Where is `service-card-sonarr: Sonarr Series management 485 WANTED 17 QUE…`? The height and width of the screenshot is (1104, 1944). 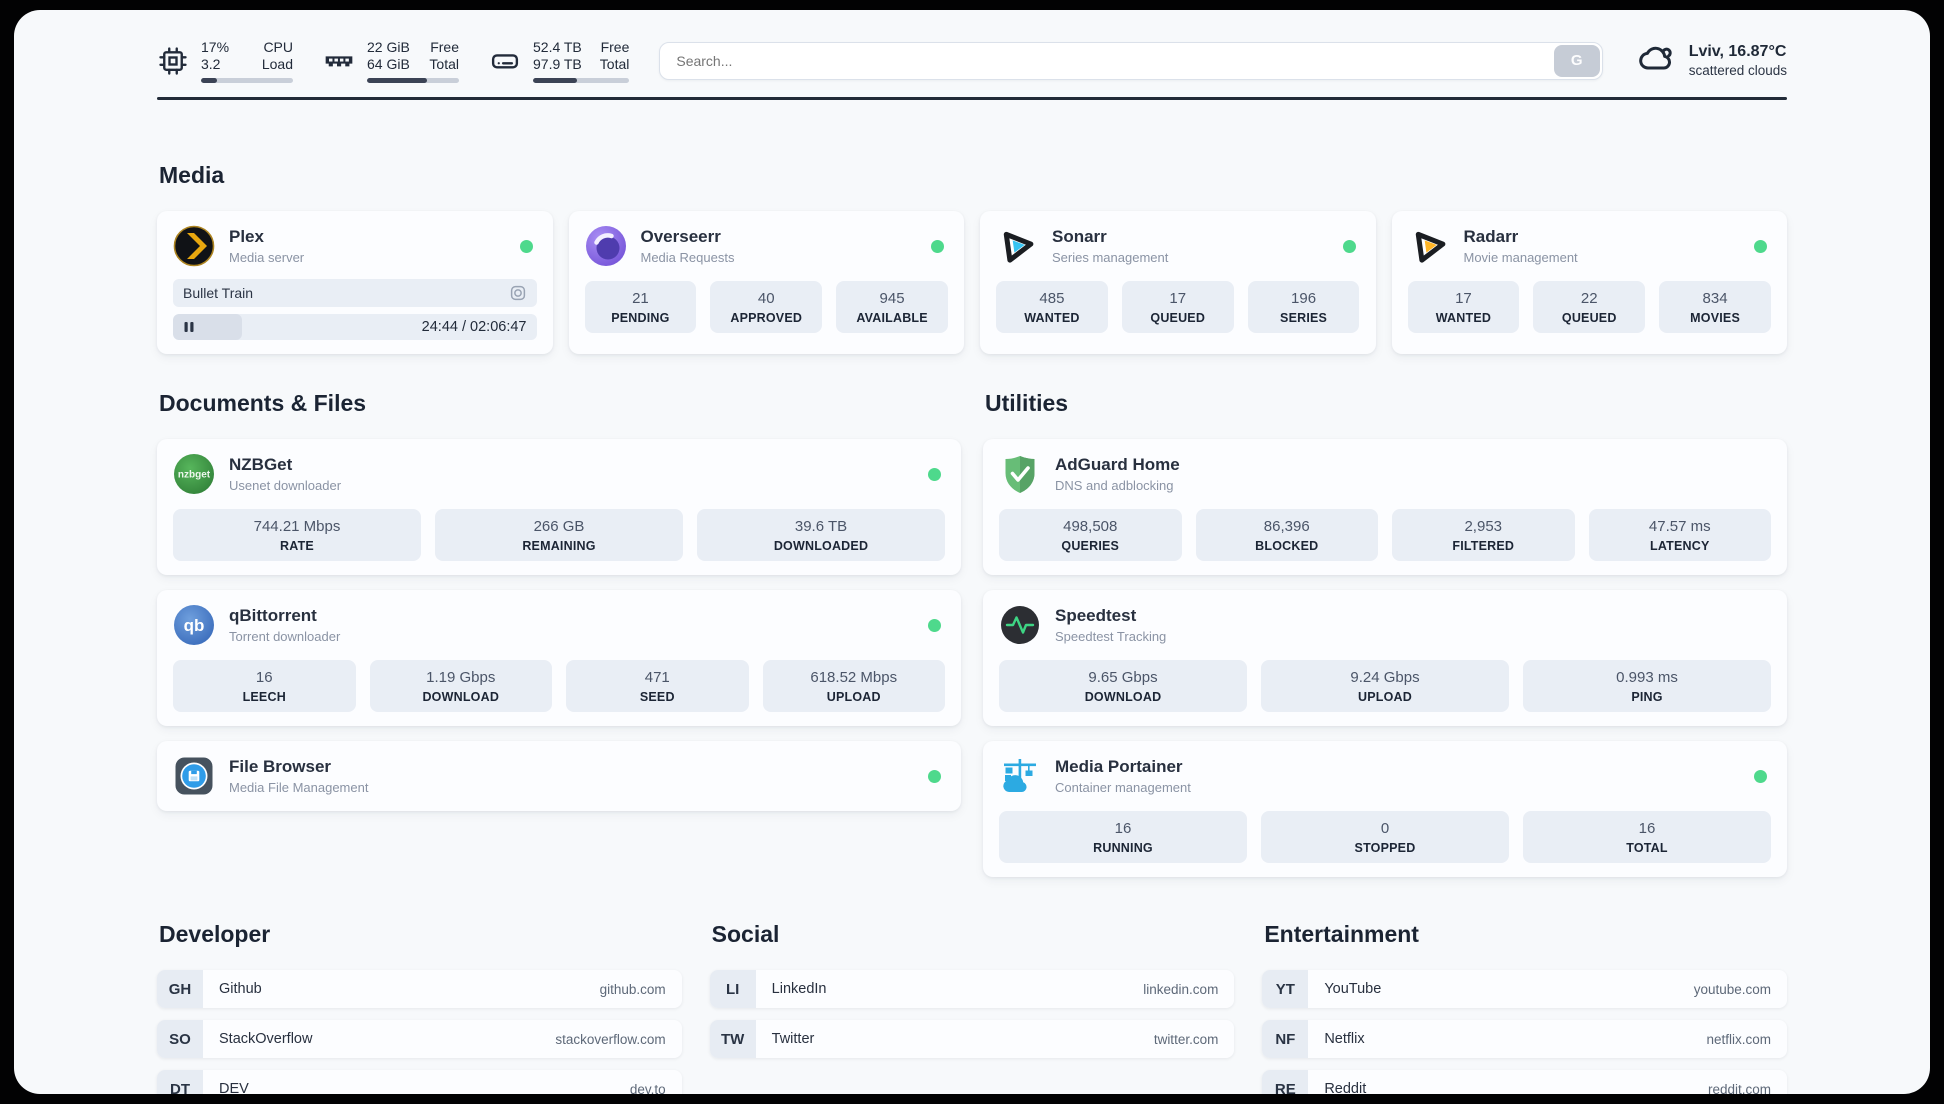
service-card-sonarr: Sonarr Series management 485 WANTED 17 QUE… is located at coordinates (1178, 282).